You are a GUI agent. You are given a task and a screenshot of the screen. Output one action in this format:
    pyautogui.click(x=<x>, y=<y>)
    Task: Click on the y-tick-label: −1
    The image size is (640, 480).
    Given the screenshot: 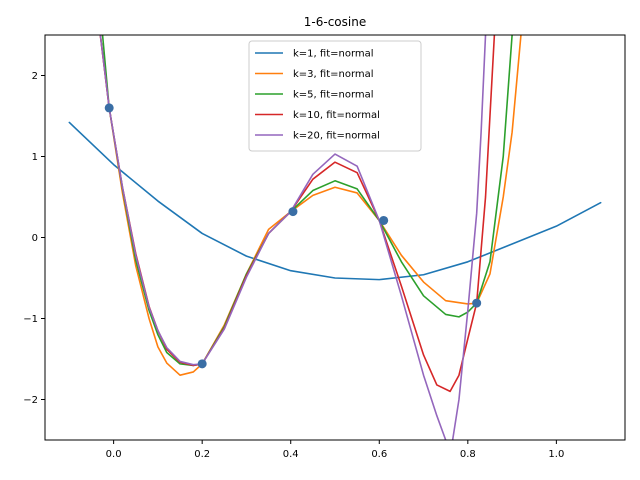 What is the action you would take?
    pyautogui.click(x=30, y=319)
    